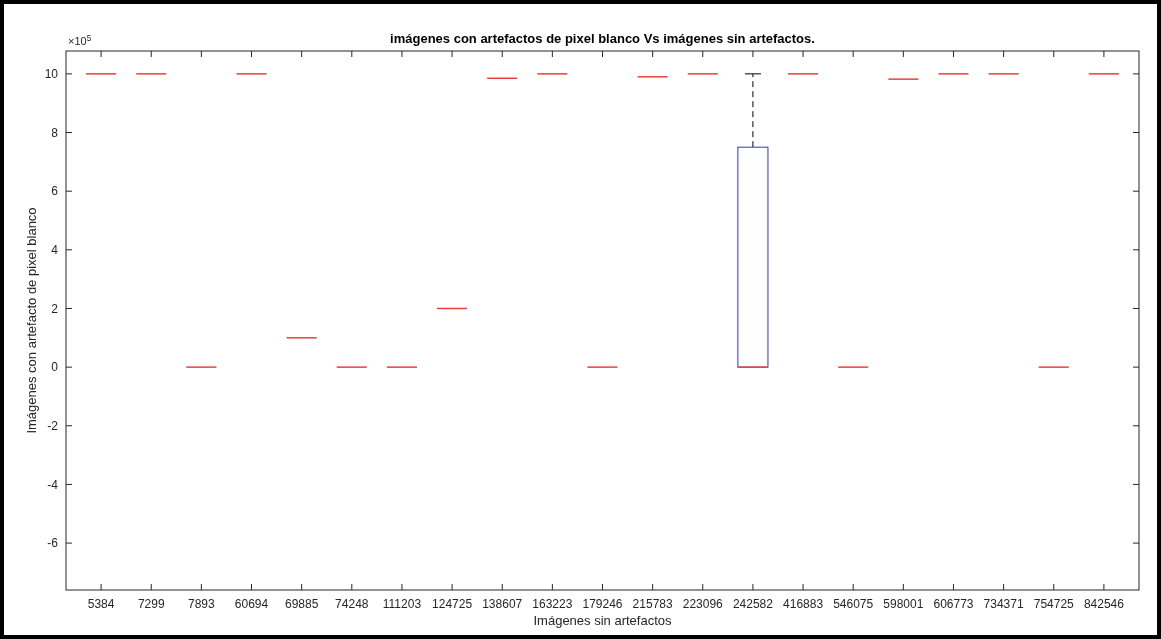 The width and height of the screenshot is (1161, 639). I want to click on x-tick-label: 7299, so click(151, 604).